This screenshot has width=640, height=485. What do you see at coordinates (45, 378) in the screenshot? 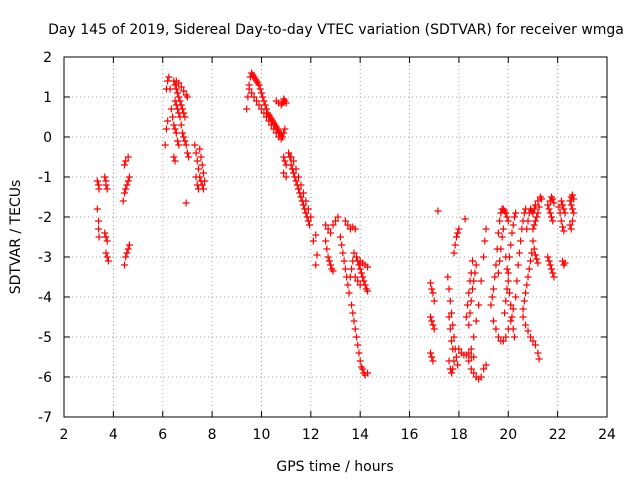
I see `y-tick-label: -6` at bounding box center [45, 378].